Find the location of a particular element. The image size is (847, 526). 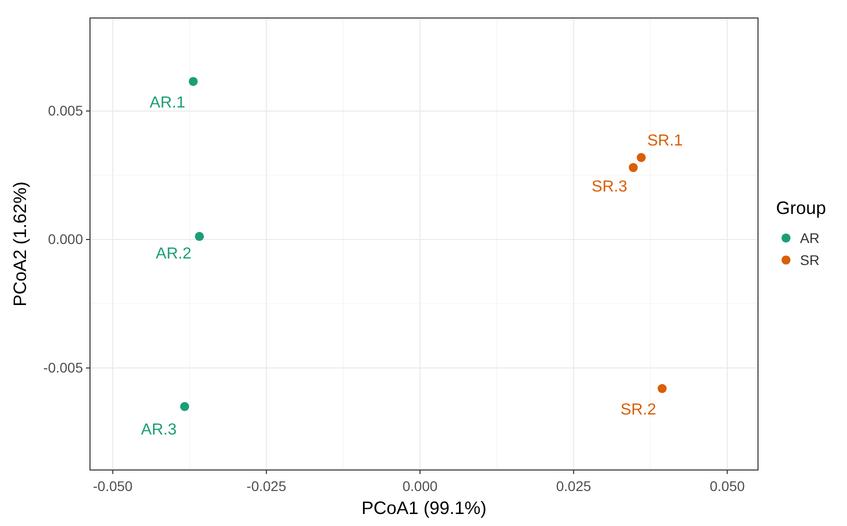

y-axis-title: PCoA2 (1.62%) is located at coordinates (20, 244).